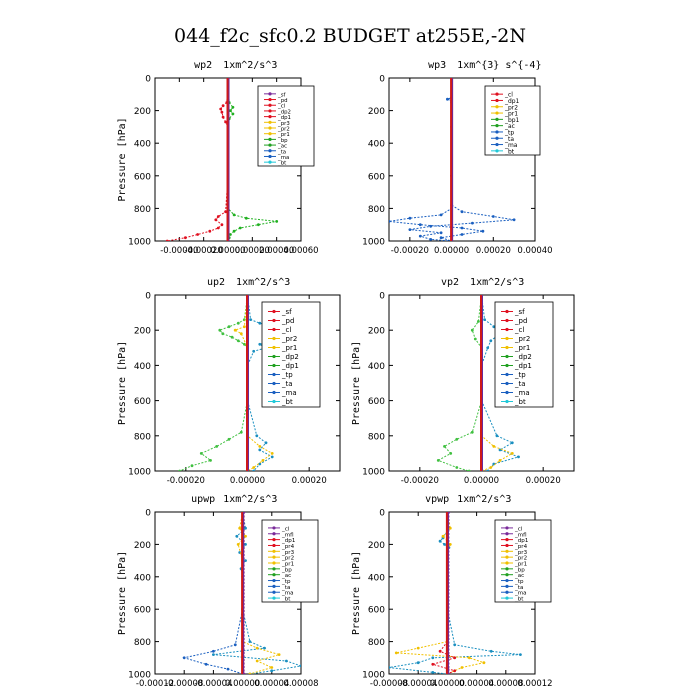  I want to click on y-tick-label: 0, so click(382, 514).